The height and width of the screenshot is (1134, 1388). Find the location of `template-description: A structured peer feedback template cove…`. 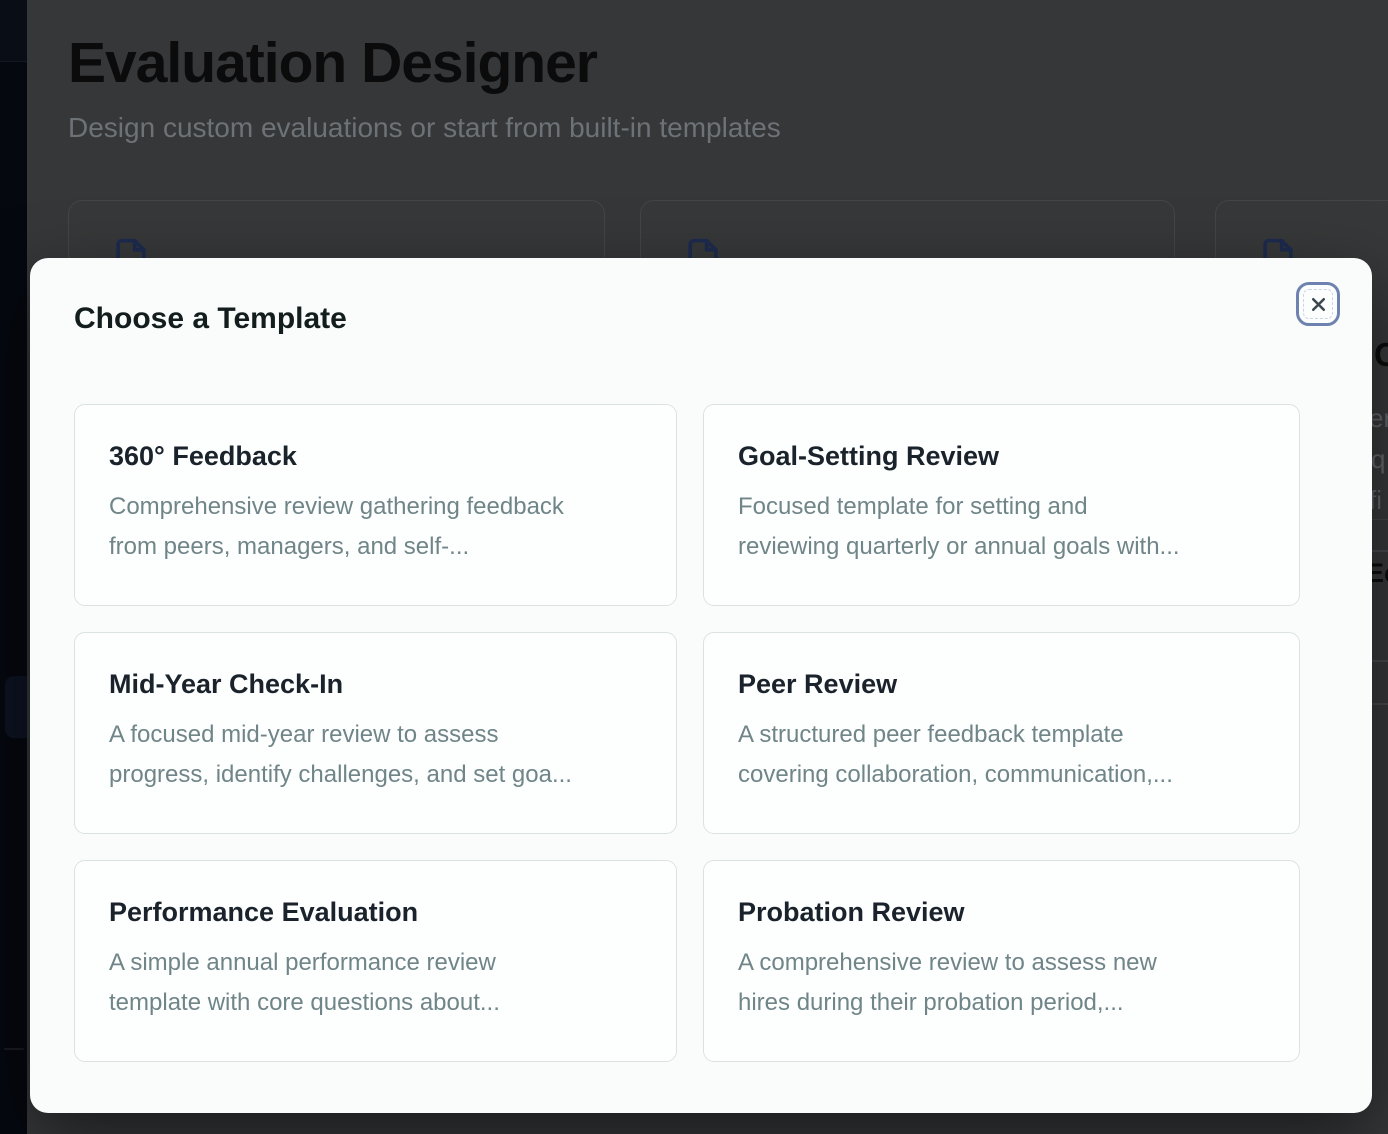

template-description: A structured peer feedback template cove… is located at coordinates (955, 754).